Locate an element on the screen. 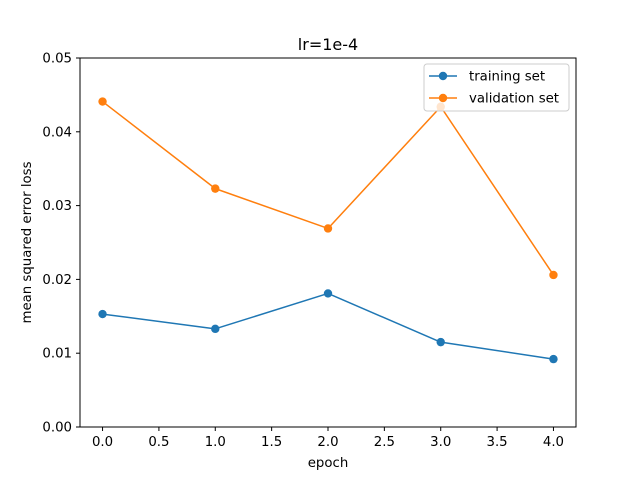  x-tick-label: 2.0 is located at coordinates (327, 442).